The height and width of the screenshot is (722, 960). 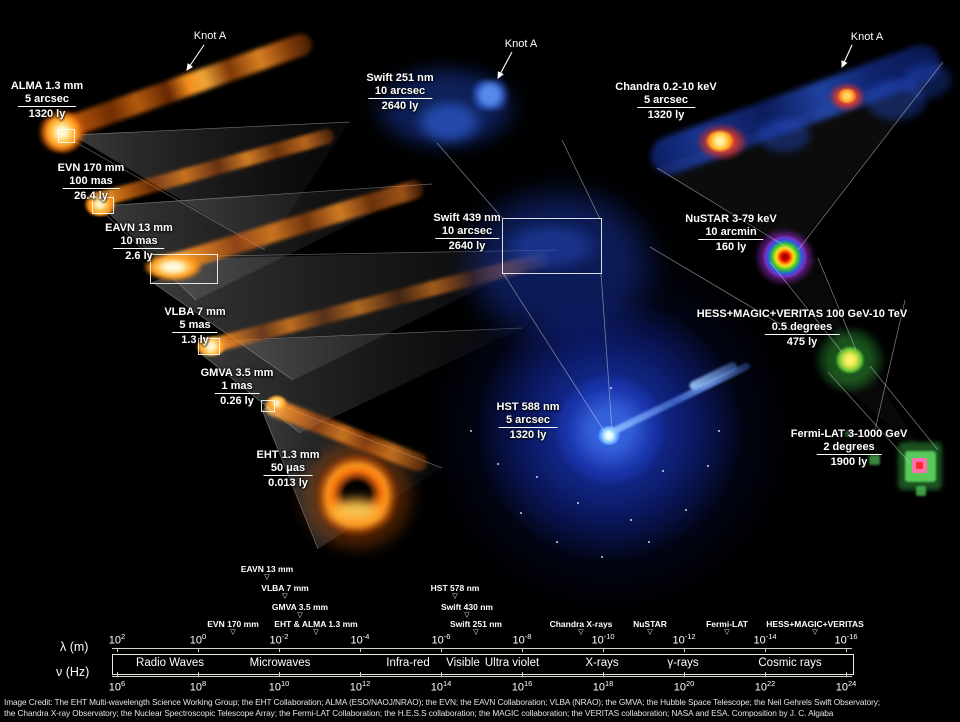 I want to click on fermi-blob-pink, so click(x=919, y=465).